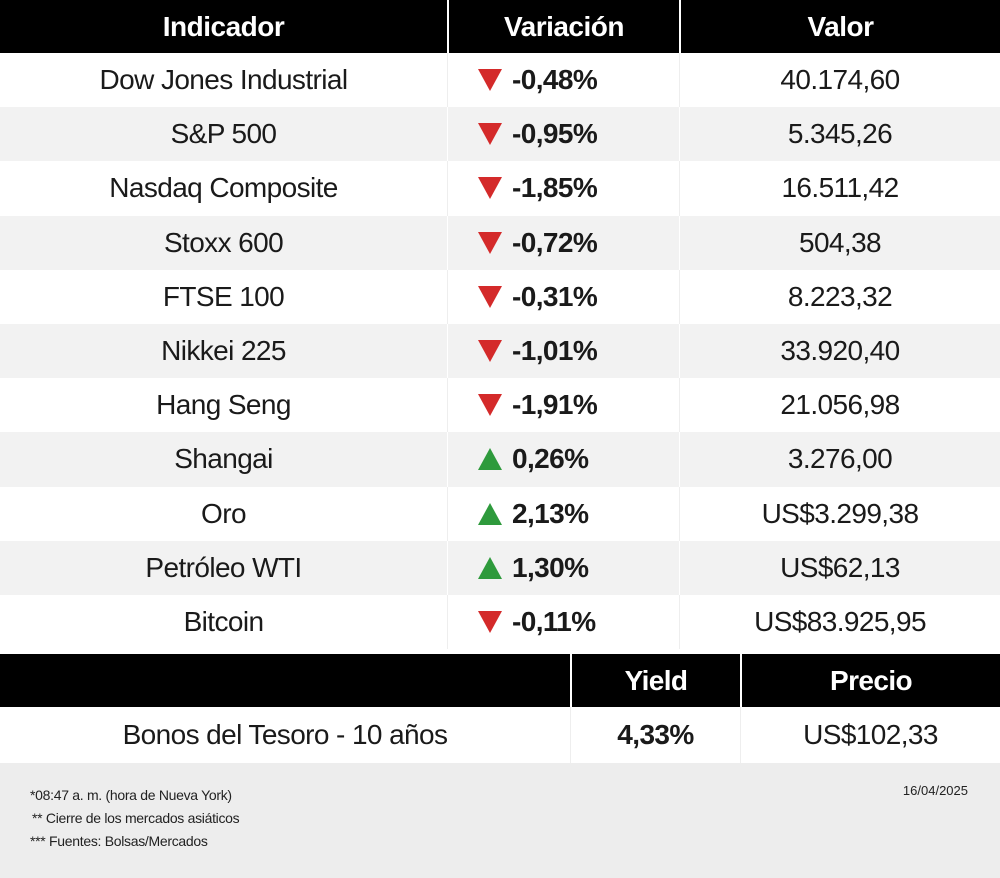 The height and width of the screenshot is (878, 1000). I want to click on variation-value: -1,91%, so click(555, 405).